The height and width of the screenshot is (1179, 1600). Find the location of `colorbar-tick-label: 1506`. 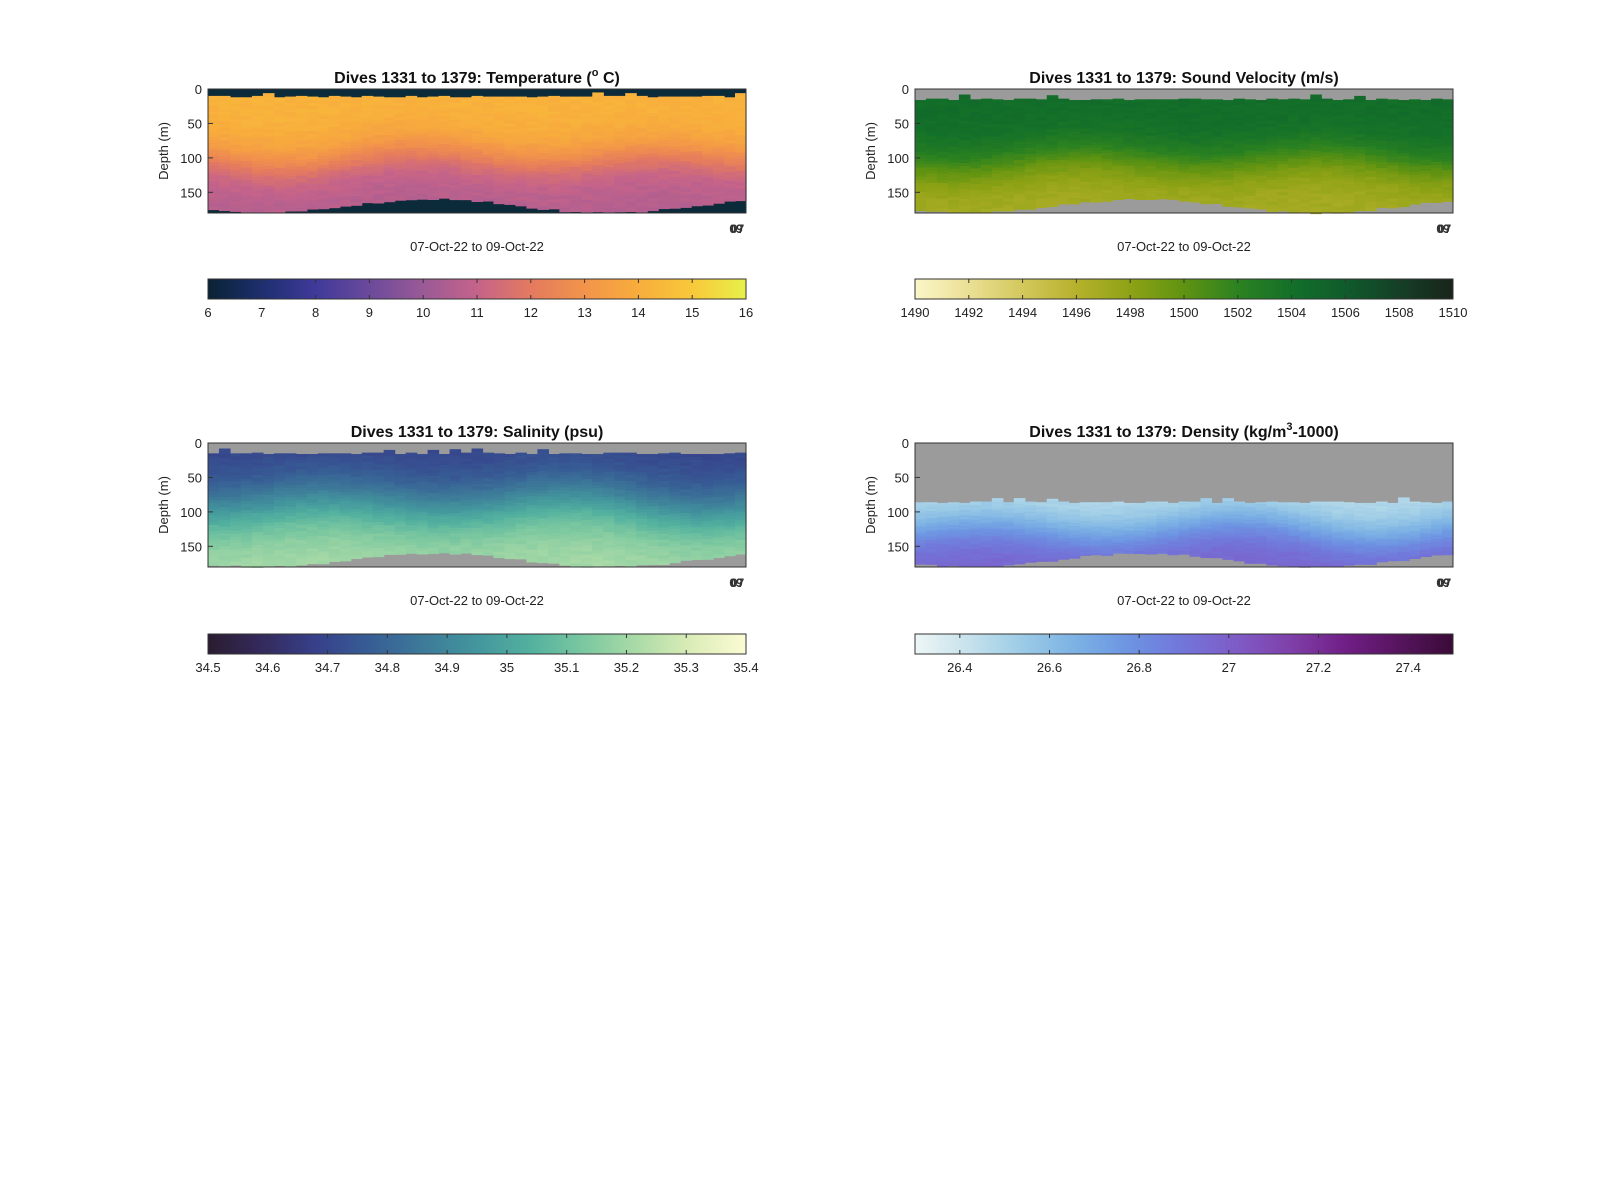

colorbar-tick-label: 1506 is located at coordinates (1345, 312).